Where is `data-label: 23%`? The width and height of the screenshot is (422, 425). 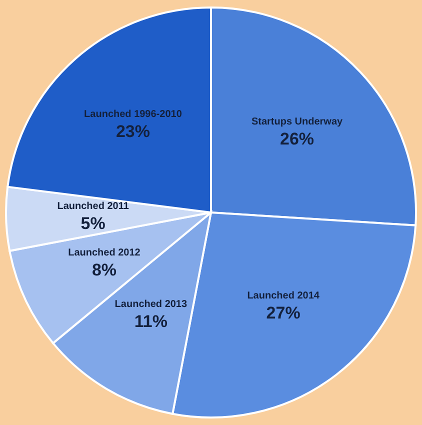
data-label: 23% is located at coordinates (133, 131).